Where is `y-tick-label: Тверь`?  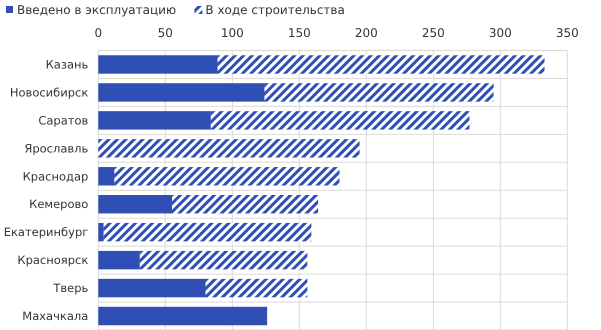
y-tick-label: Тверь is located at coordinates (70, 288).